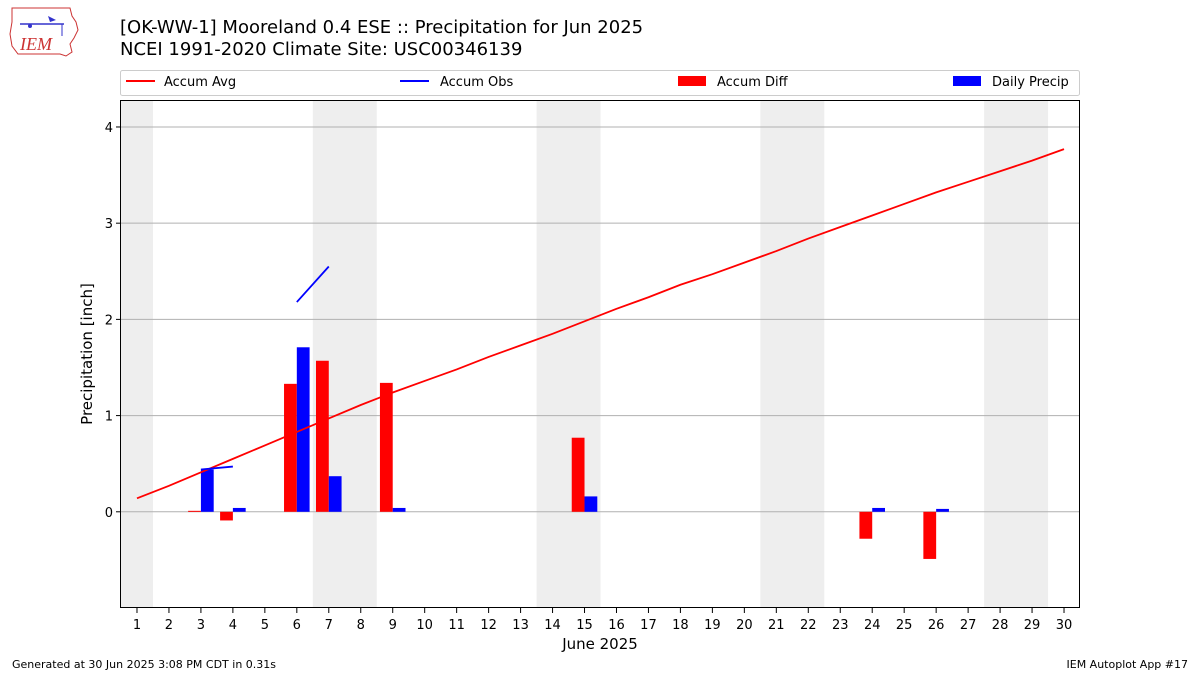 The height and width of the screenshot is (675, 1200). What do you see at coordinates (424, 625) in the screenshot?
I see `x-tick-label: 10` at bounding box center [424, 625].